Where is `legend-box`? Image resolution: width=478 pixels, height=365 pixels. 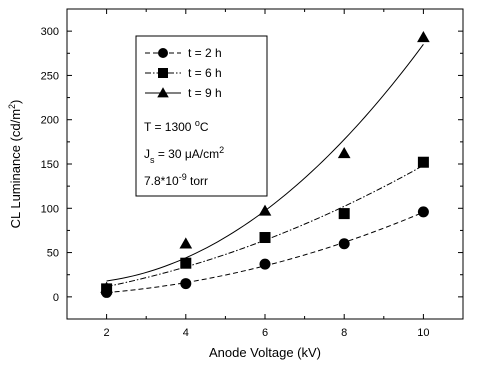 legend-box is located at coordinates (201, 116).